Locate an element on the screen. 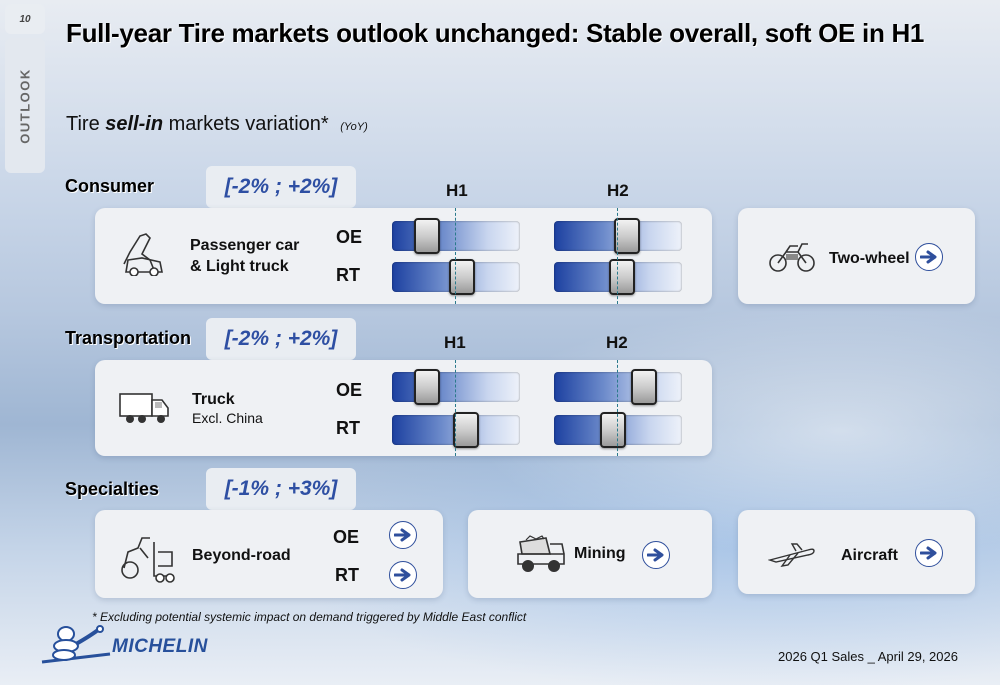 Image resolution: width=1000 pixels, height=685 pixels. beyond-road-oe-arrow-button is located at coordinates (403, 535).